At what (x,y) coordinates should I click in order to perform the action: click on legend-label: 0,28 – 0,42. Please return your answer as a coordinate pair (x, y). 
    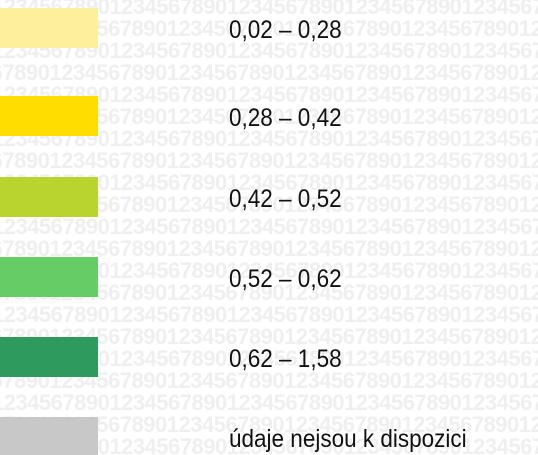
    Looking at the image, I should click on (285, 118).